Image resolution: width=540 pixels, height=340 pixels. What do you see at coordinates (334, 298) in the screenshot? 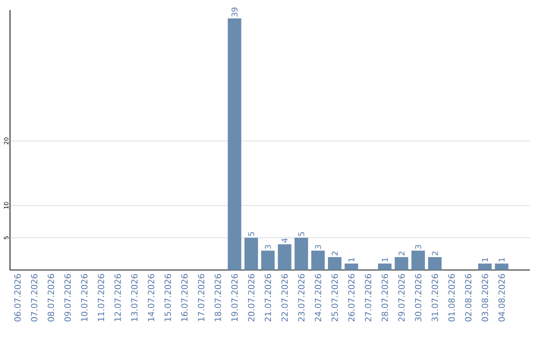
I see `x-tick-label: 25.07.2026` at bounding box center [334, 298].